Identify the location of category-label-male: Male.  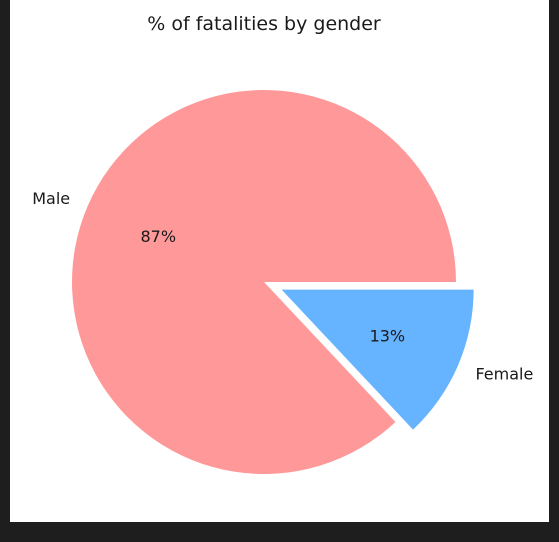
(51, 198).